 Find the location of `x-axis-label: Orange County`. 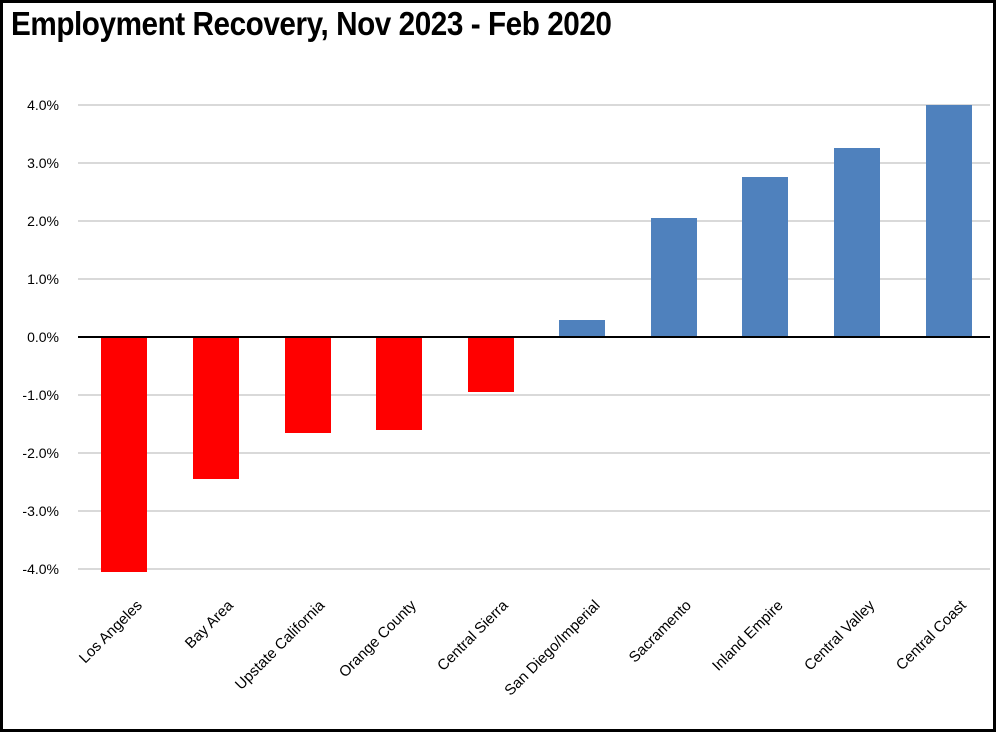

x-axis-label: Orange County is located at coordinates (378, 639).